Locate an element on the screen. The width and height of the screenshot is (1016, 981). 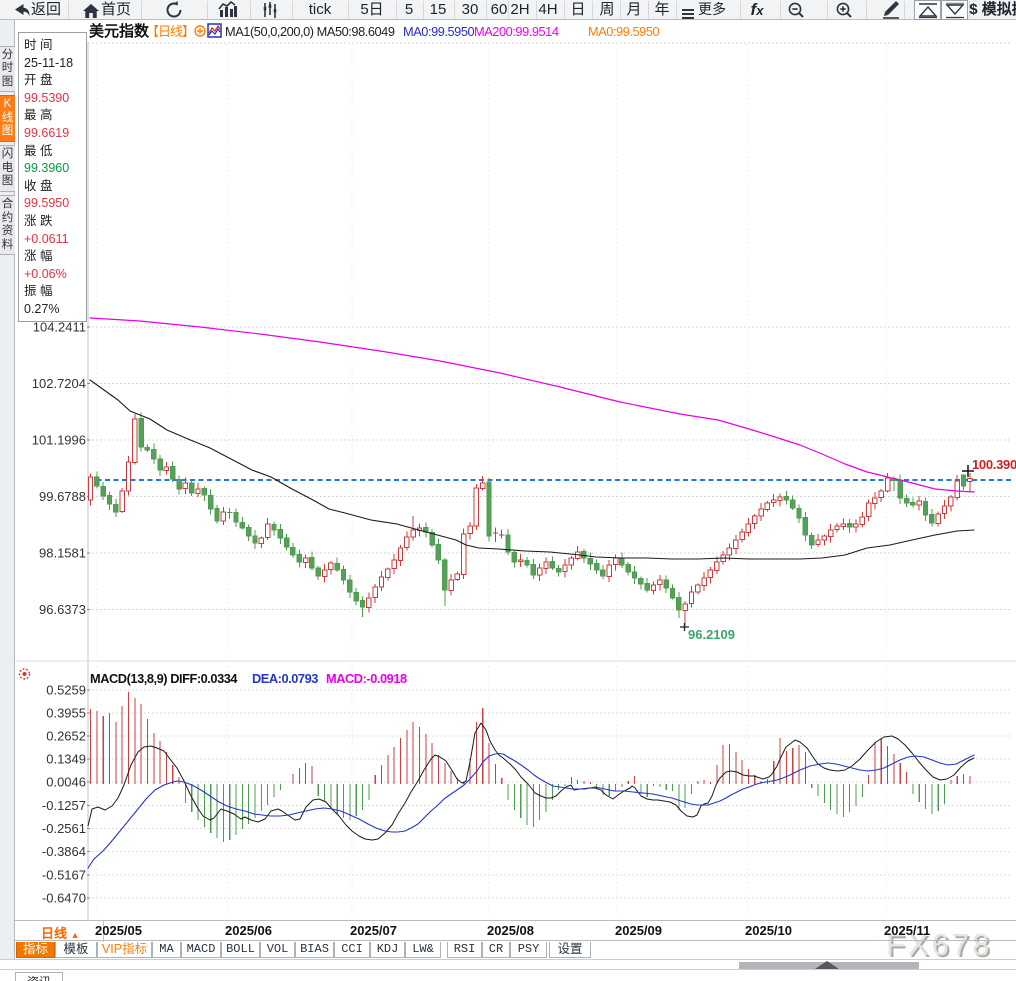
svg-text: MACD(13,8,9) DIFF:0.0334 is located at coordinates (164, 678).